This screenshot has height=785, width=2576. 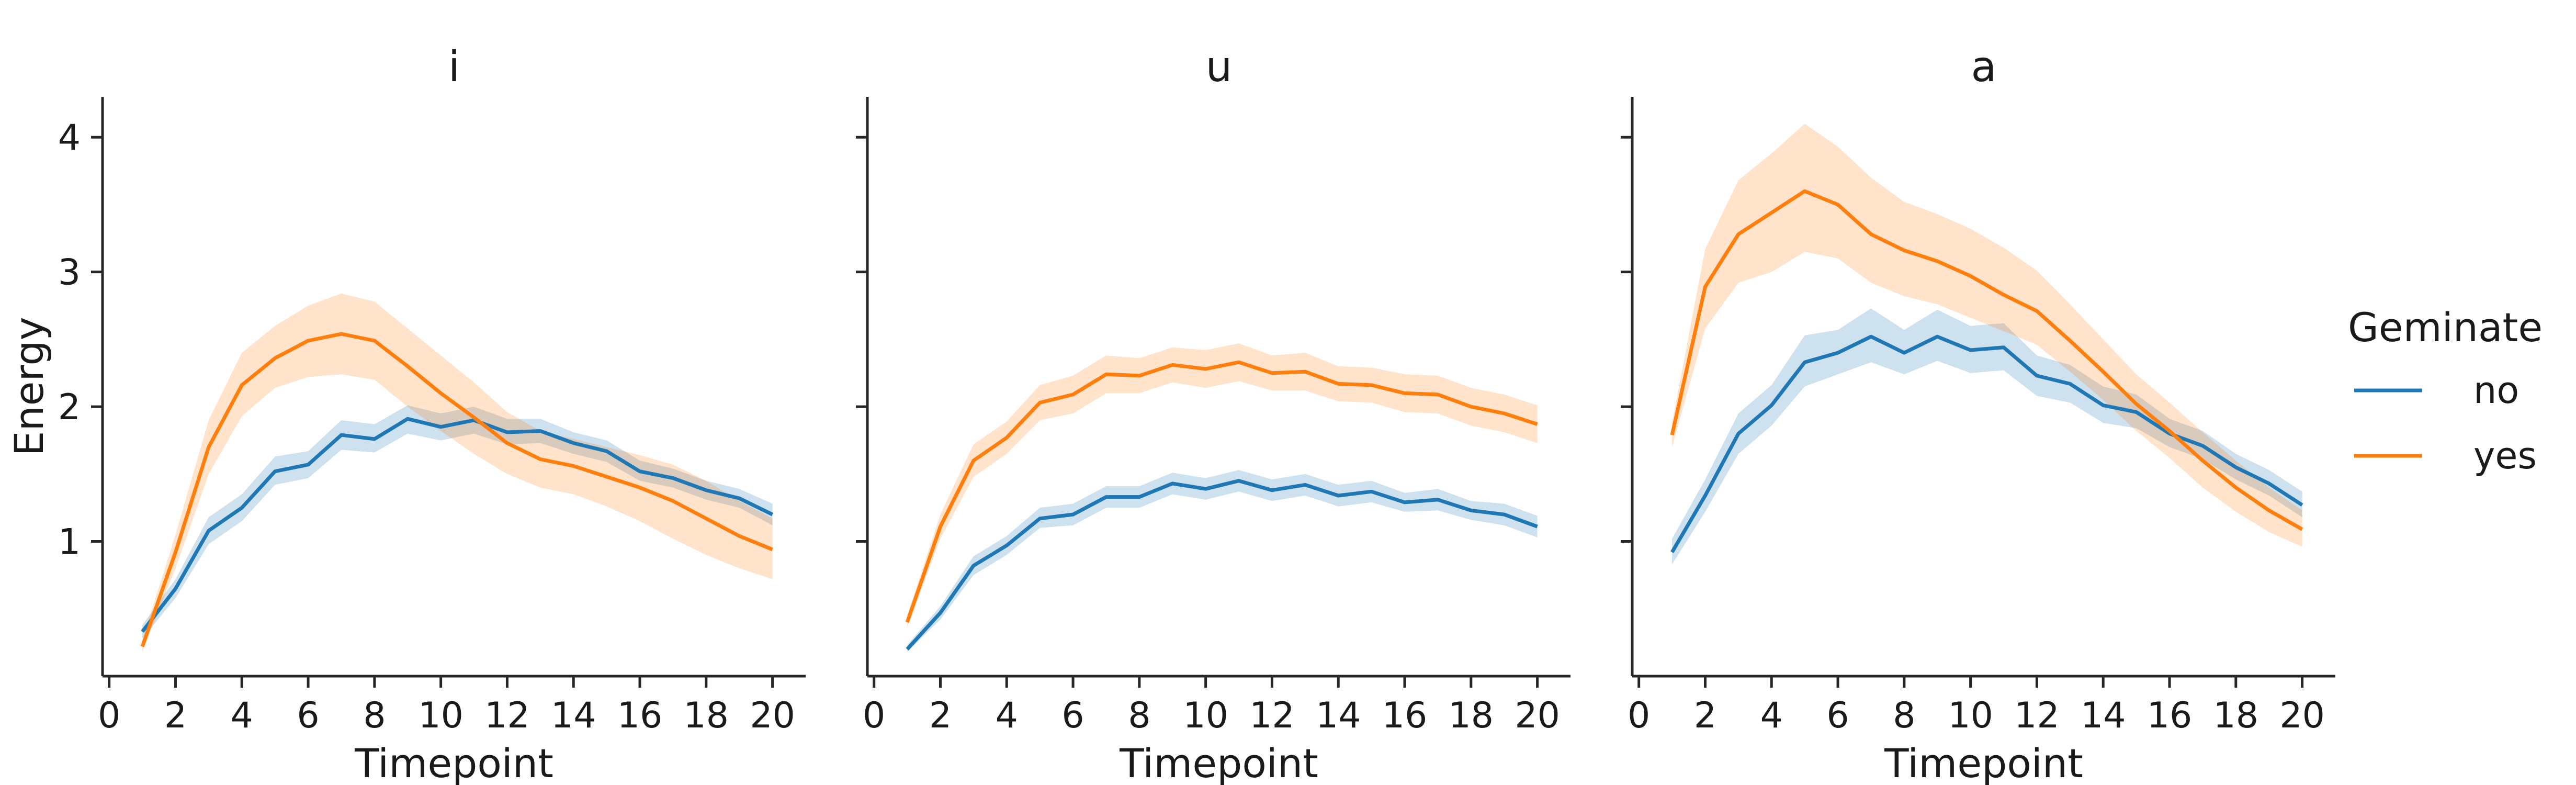 I want to click on y-tick-label: 2, so click(x=69, y=407).